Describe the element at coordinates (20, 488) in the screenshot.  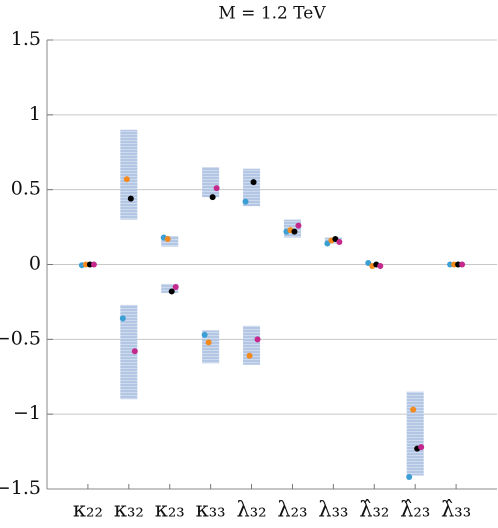
I see `y-tick-label: −1.5` at that location.